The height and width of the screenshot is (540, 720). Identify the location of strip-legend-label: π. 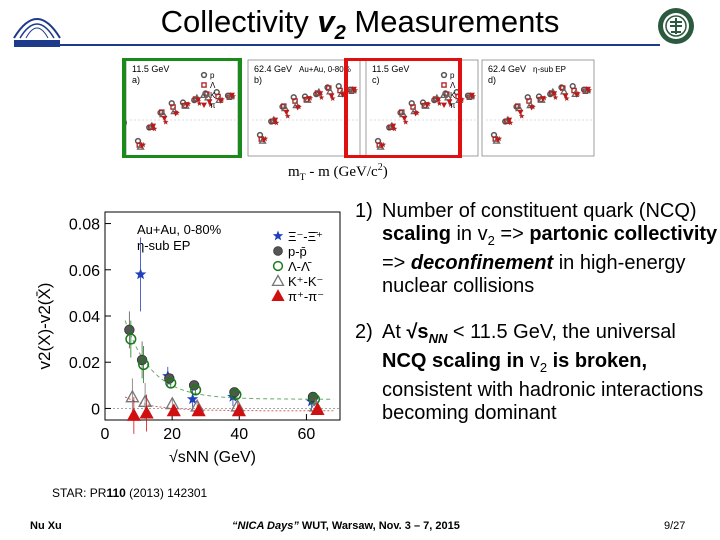
(453, 105).